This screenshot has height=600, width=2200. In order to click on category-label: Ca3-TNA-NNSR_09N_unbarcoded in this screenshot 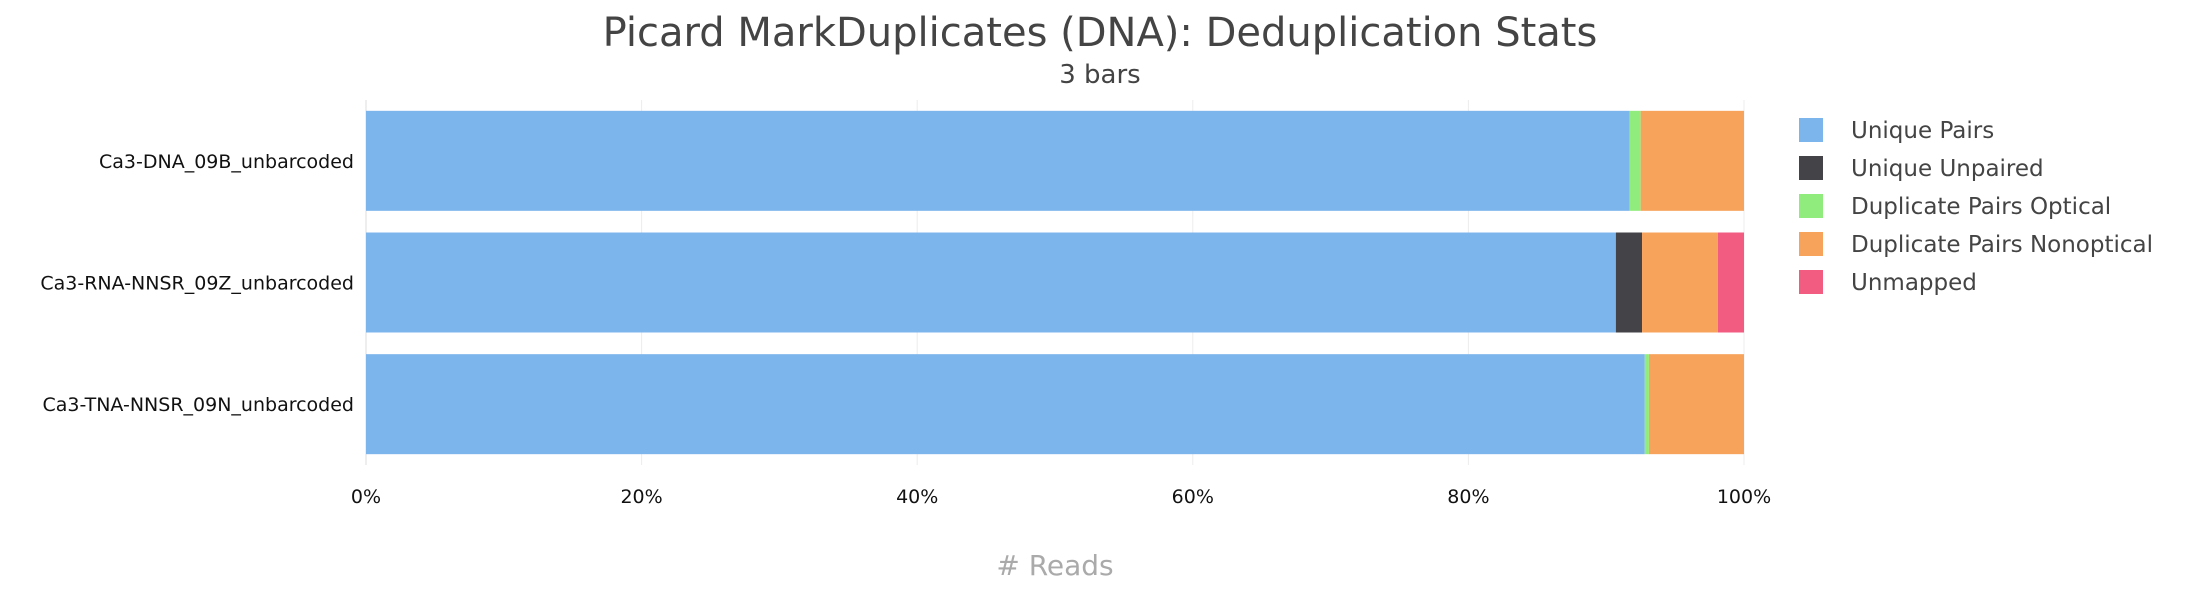, I will do `click(198, 405)`.